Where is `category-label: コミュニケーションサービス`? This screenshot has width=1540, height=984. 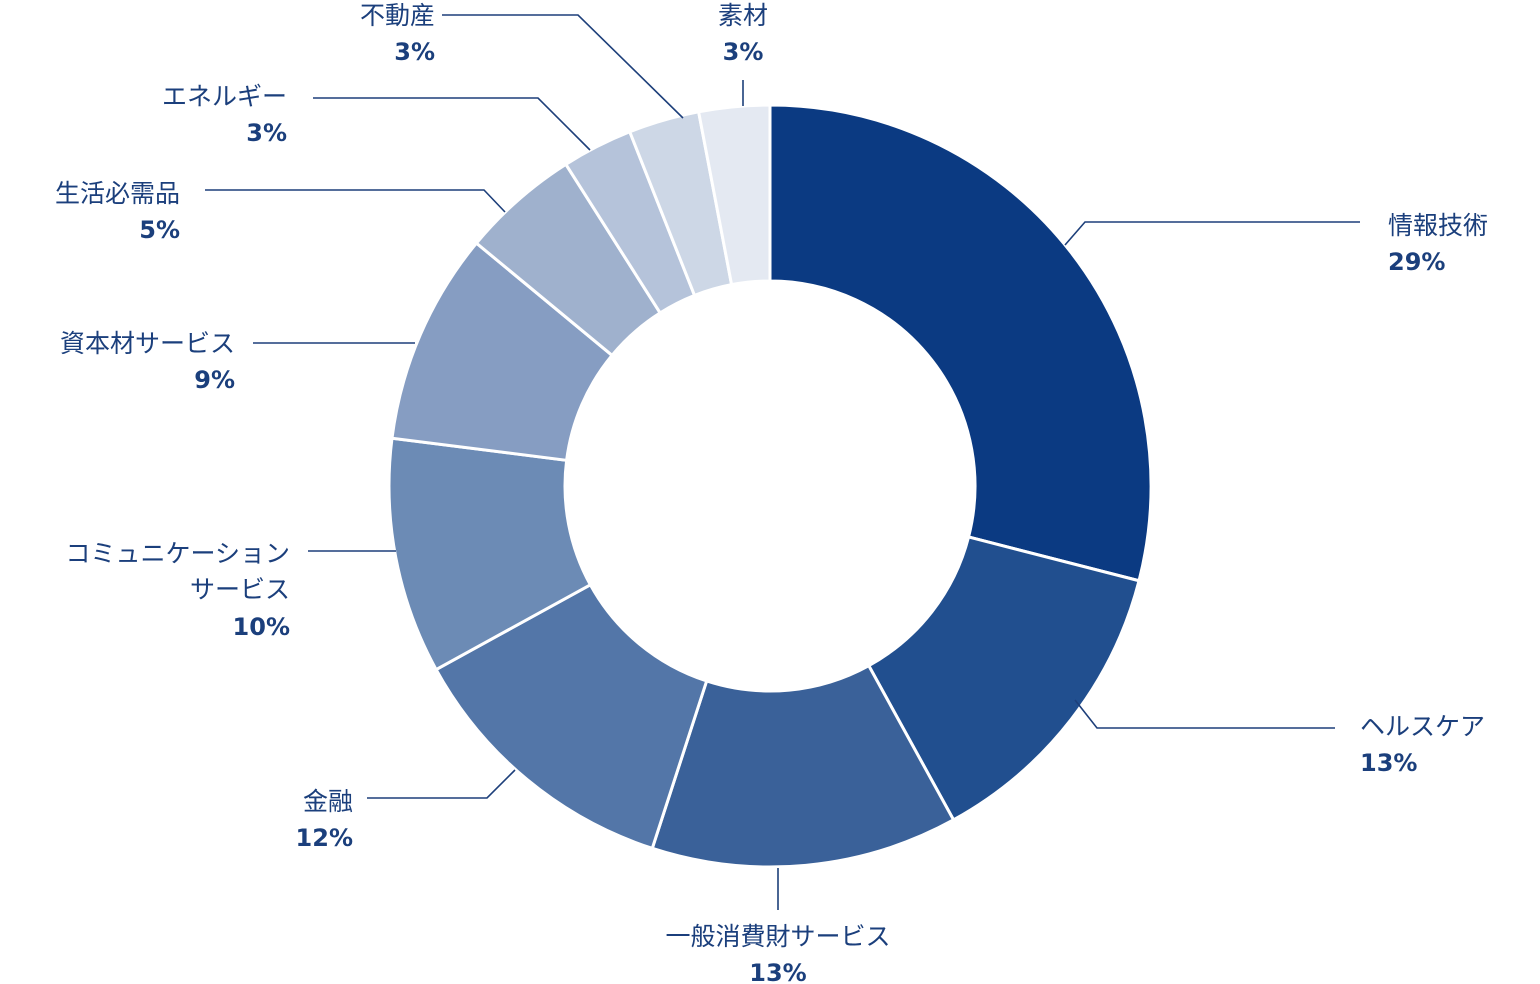
category-label: コミュニケーションサービス is located at coordinates (177, 571).